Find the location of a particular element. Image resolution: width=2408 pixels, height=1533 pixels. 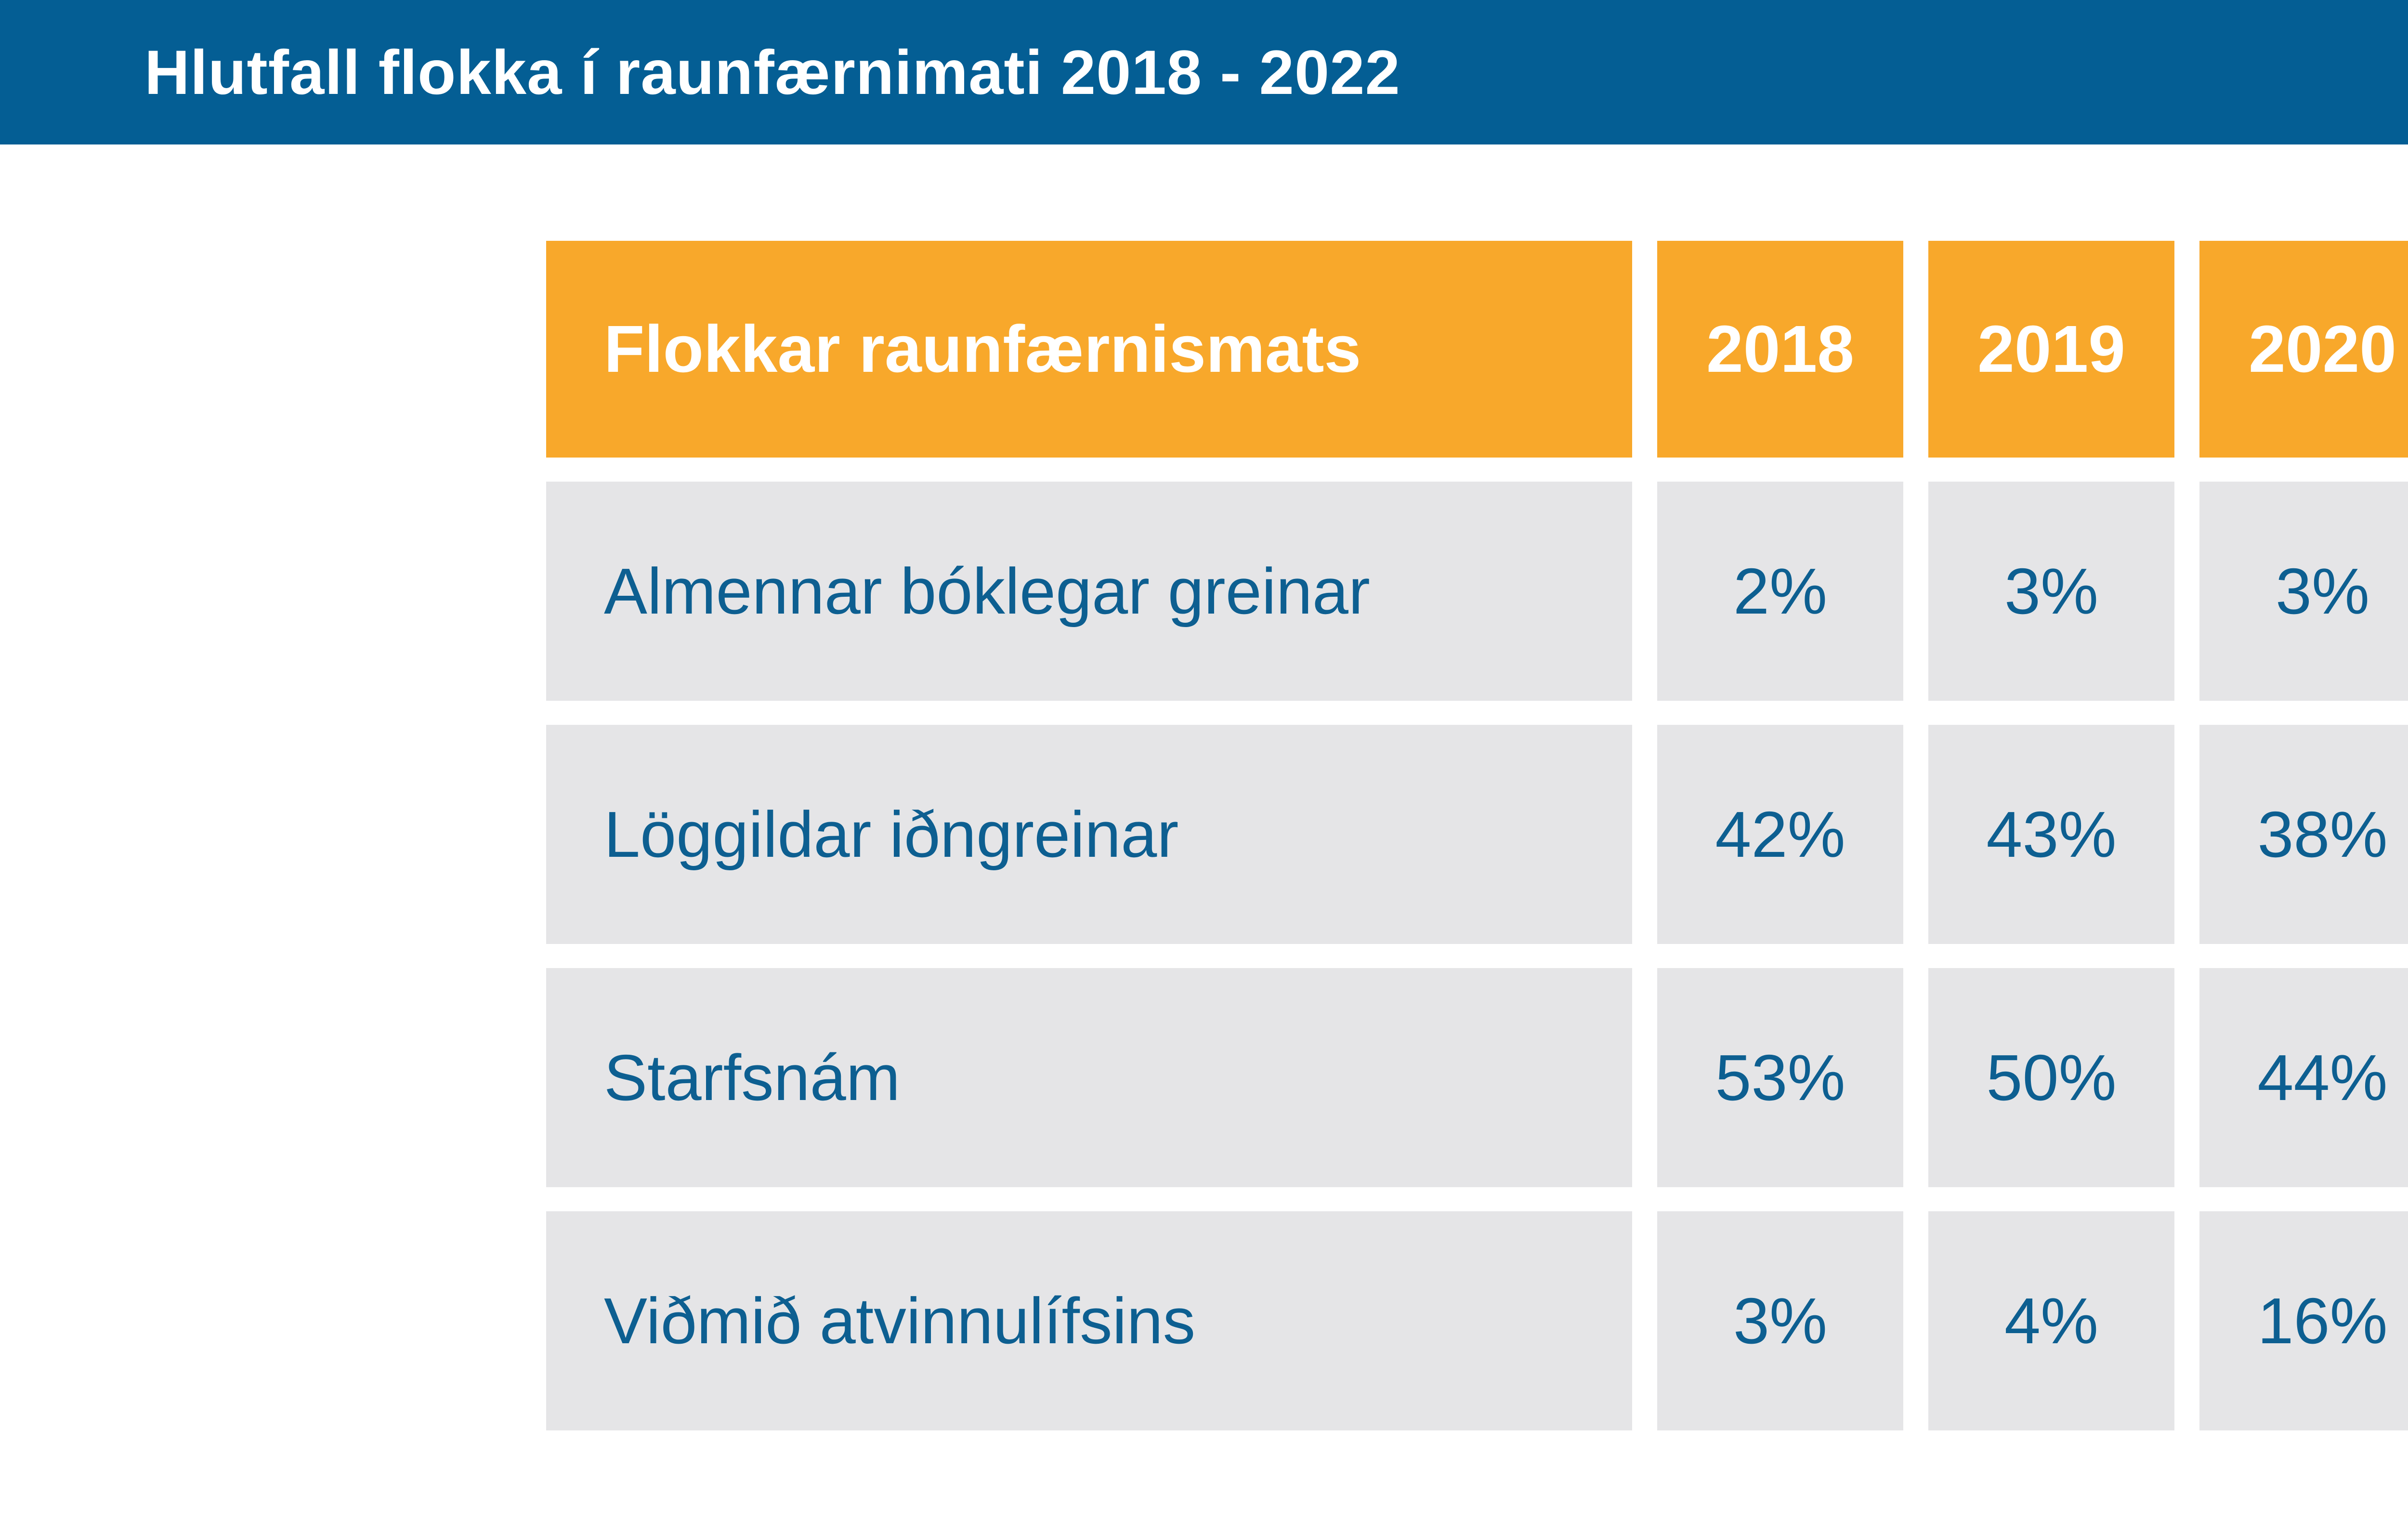

table-cell: 4% is located at coordinates (2051, 1320).